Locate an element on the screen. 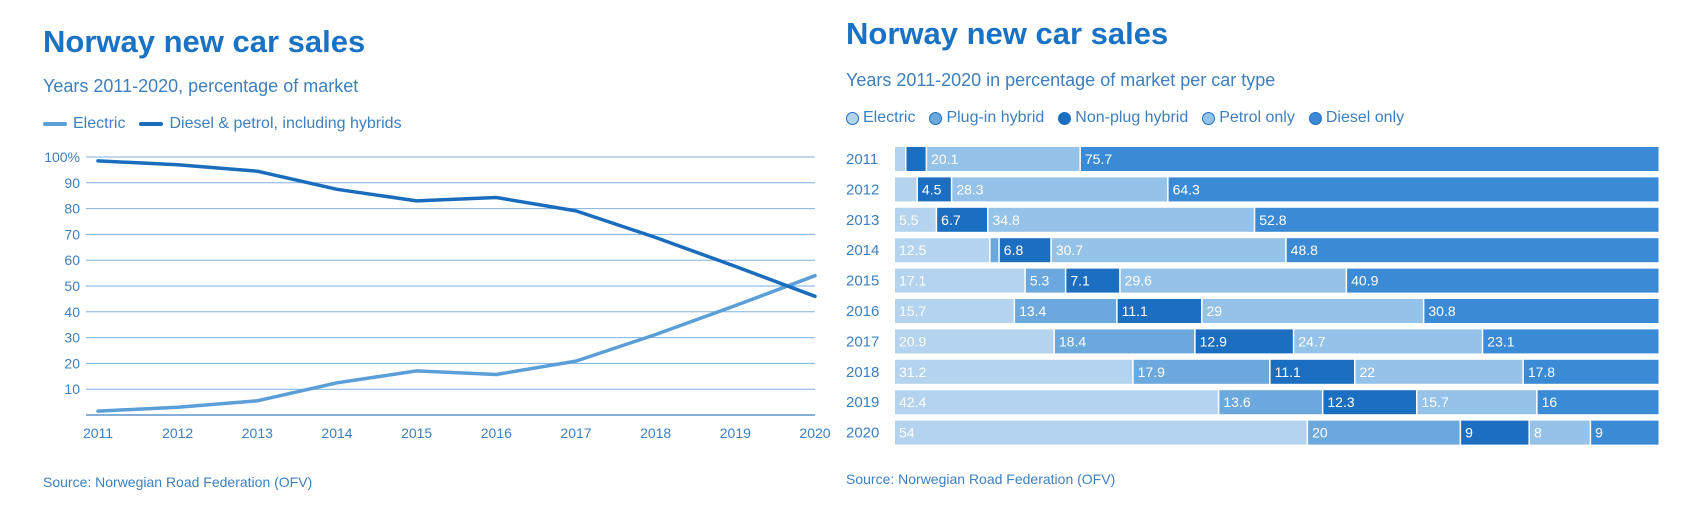 The height and width of the screenshot is (507, 1698). bar-value-label: 20.9 is located at coordinates (912, 341).